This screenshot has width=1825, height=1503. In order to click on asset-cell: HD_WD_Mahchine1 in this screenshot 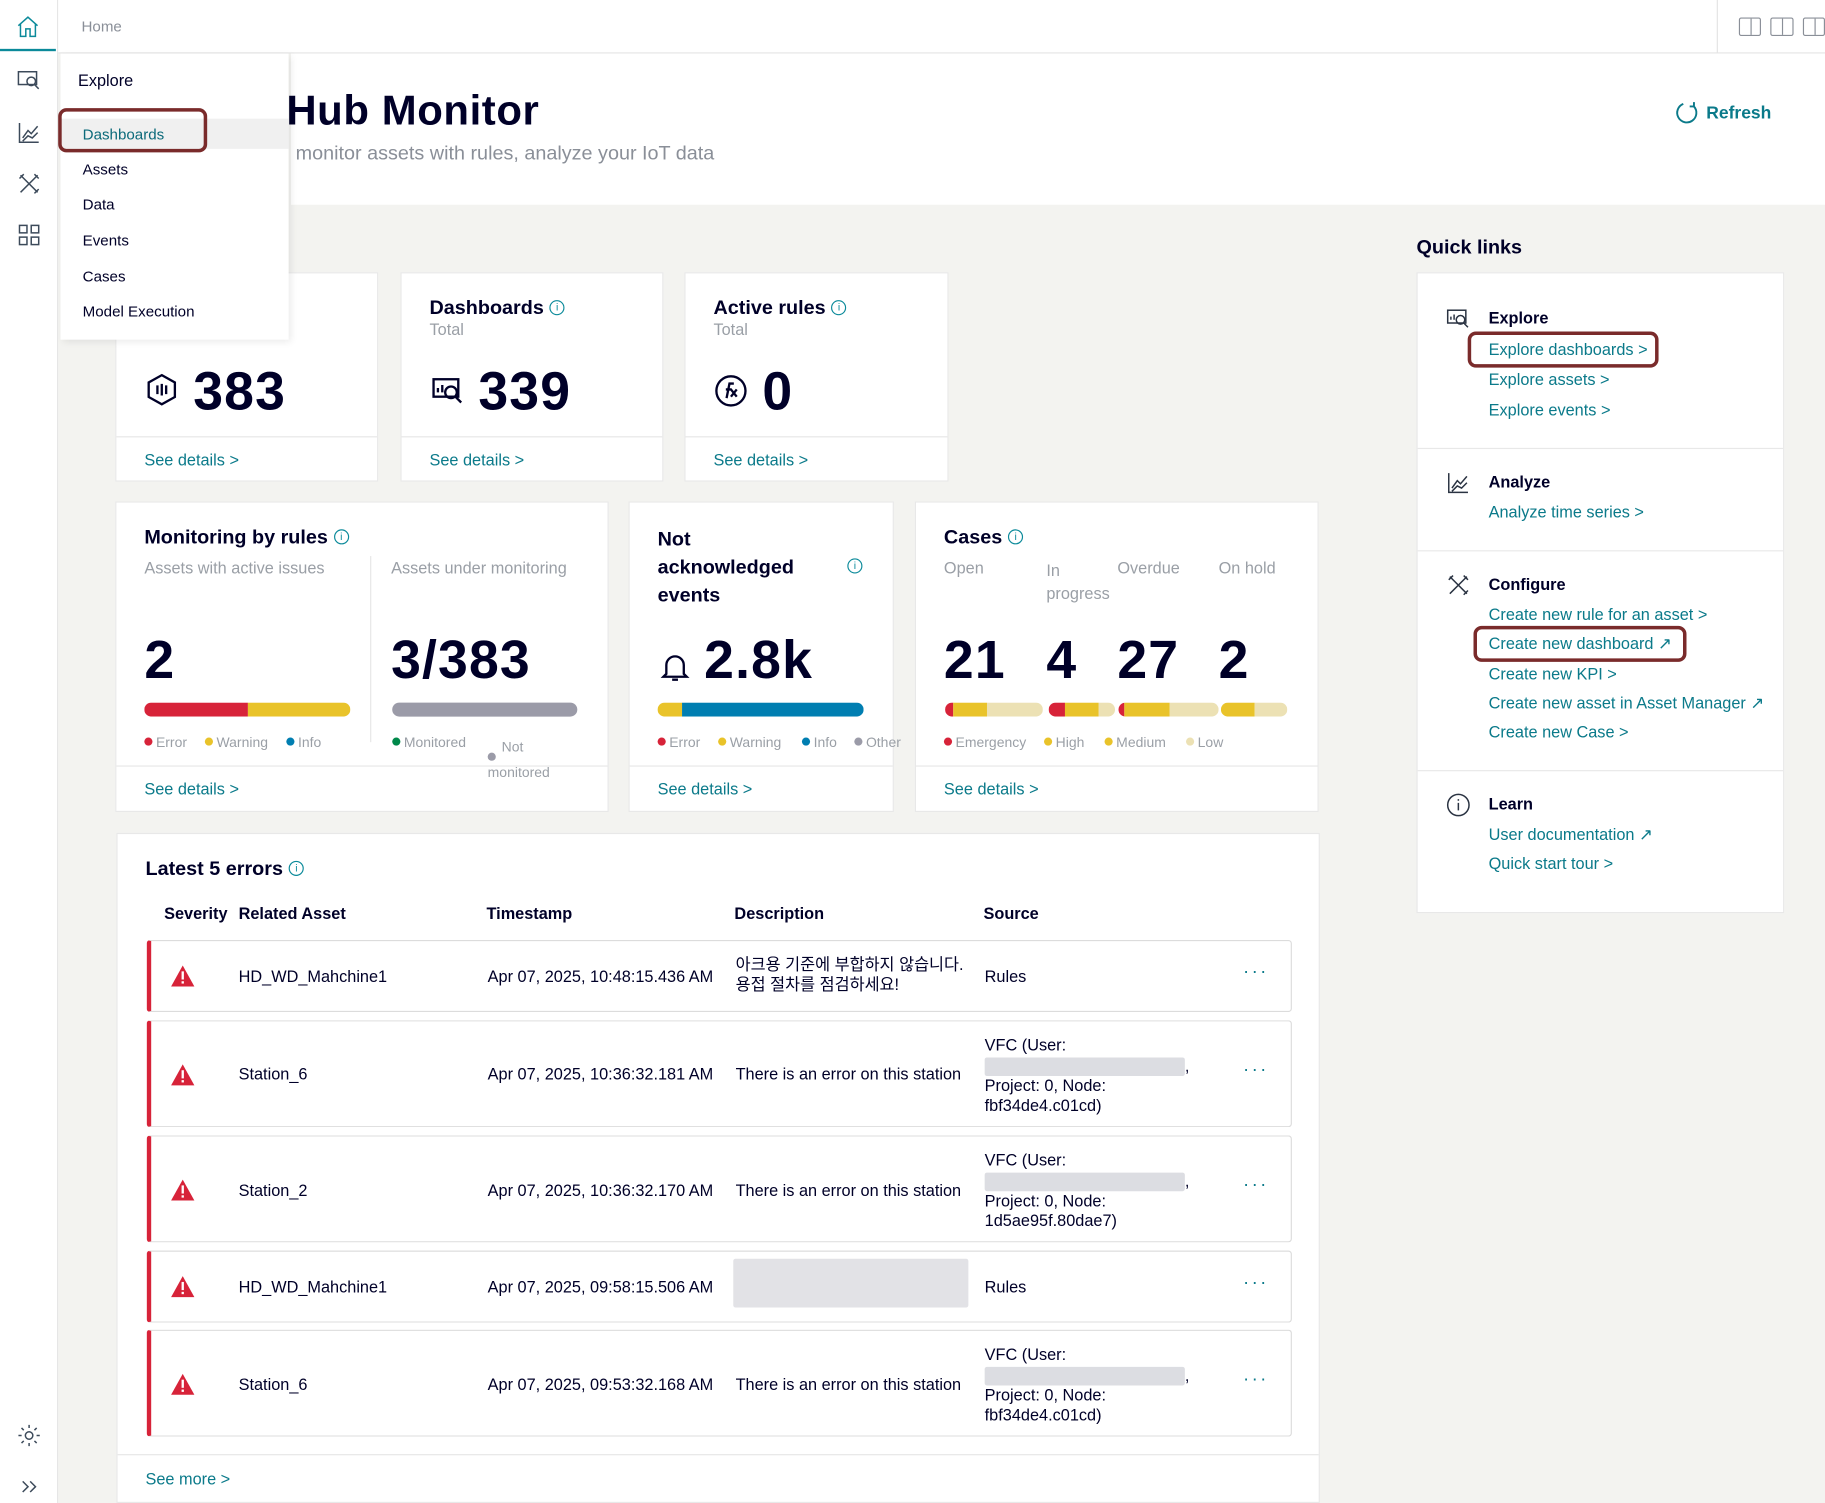, I will do `click(313, 1286)`.